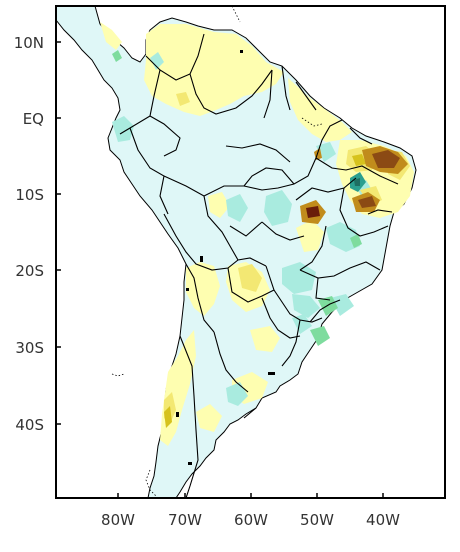  Describe the element at coordinates (29, 271) in the screenshot. I see `lat-label-20s: 20S` at that location.